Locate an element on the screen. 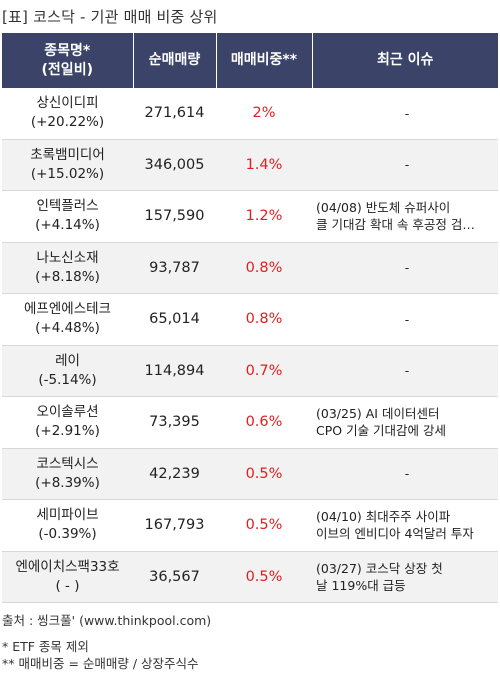  net-volume: 93,787 is located at coordinates (174, 268).